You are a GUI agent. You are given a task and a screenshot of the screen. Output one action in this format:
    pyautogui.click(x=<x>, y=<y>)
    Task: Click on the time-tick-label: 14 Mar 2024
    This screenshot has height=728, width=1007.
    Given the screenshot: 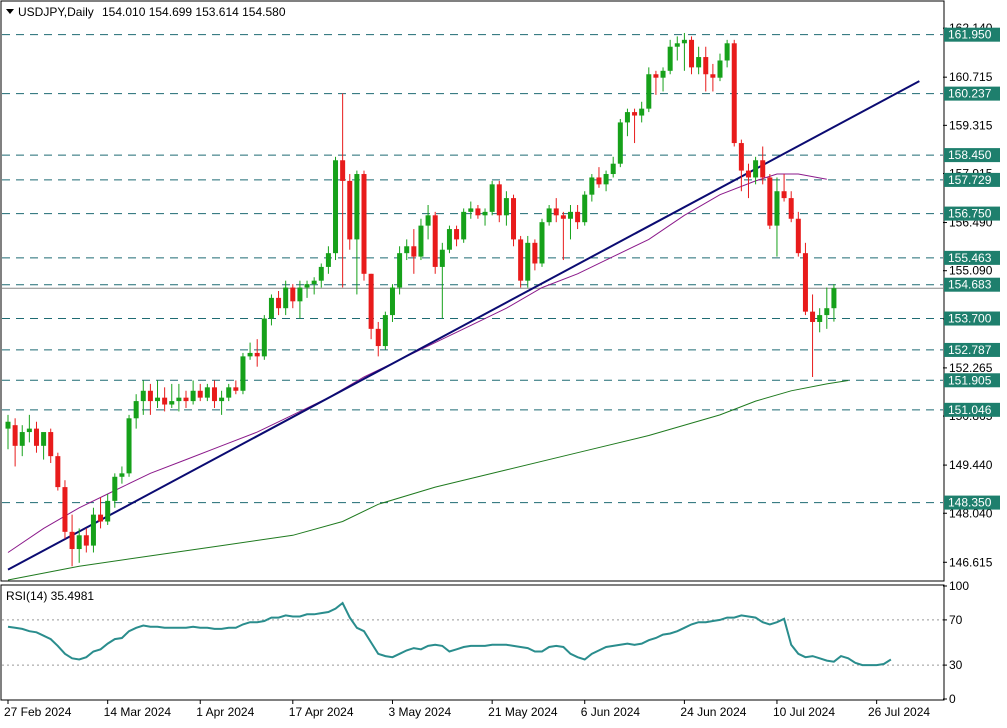 What is the action you would take?
    pyautogui.click(x=138, y=712)
    